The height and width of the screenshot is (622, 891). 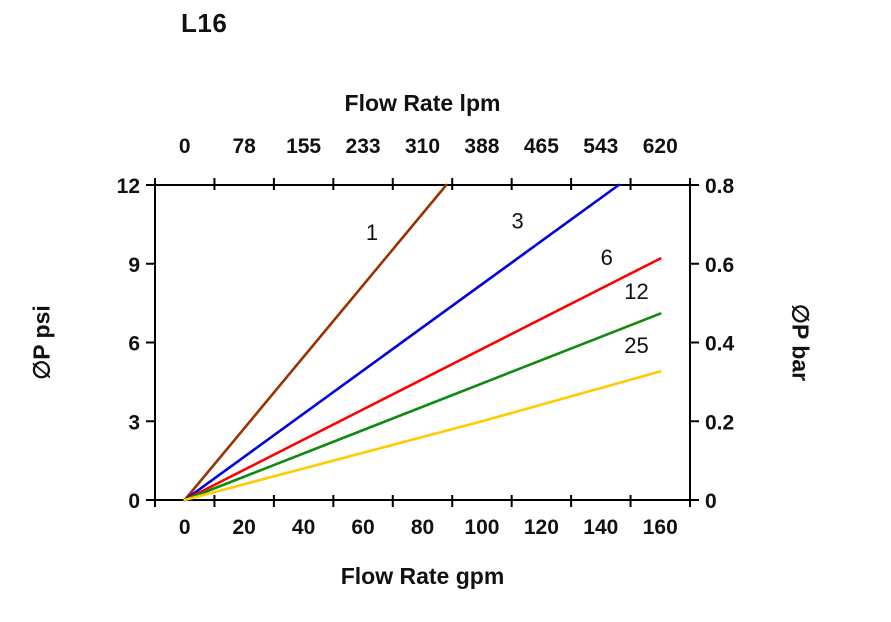 I want to click on top-tick-label: 233, so click(x=363, y=146).